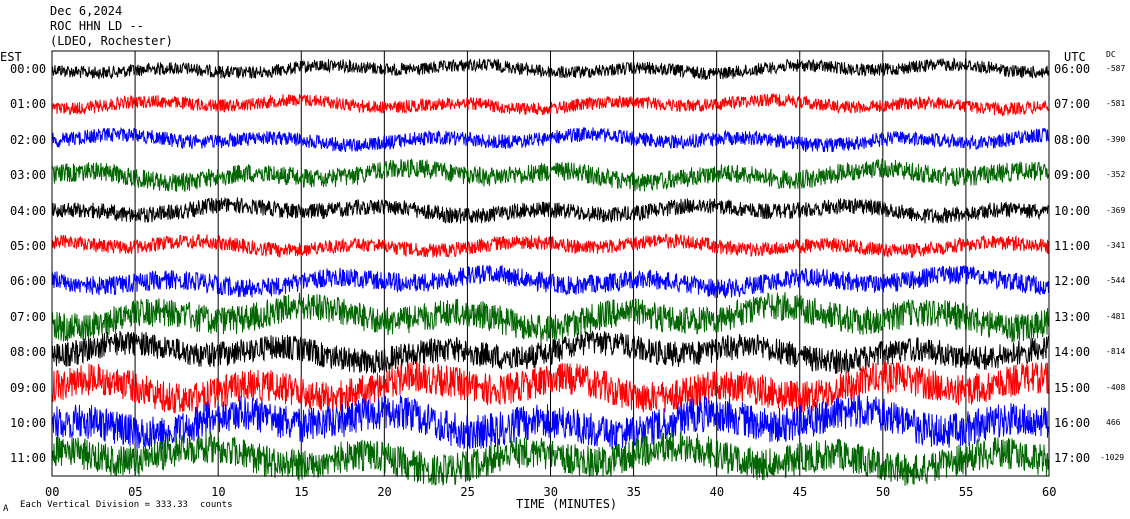 The height and width of the screenshot is (519, 1130). What do you see at coordinates (1116, 104) in the screenshot?
I see `dc-value: -581` at bounding box center [1116, 104].